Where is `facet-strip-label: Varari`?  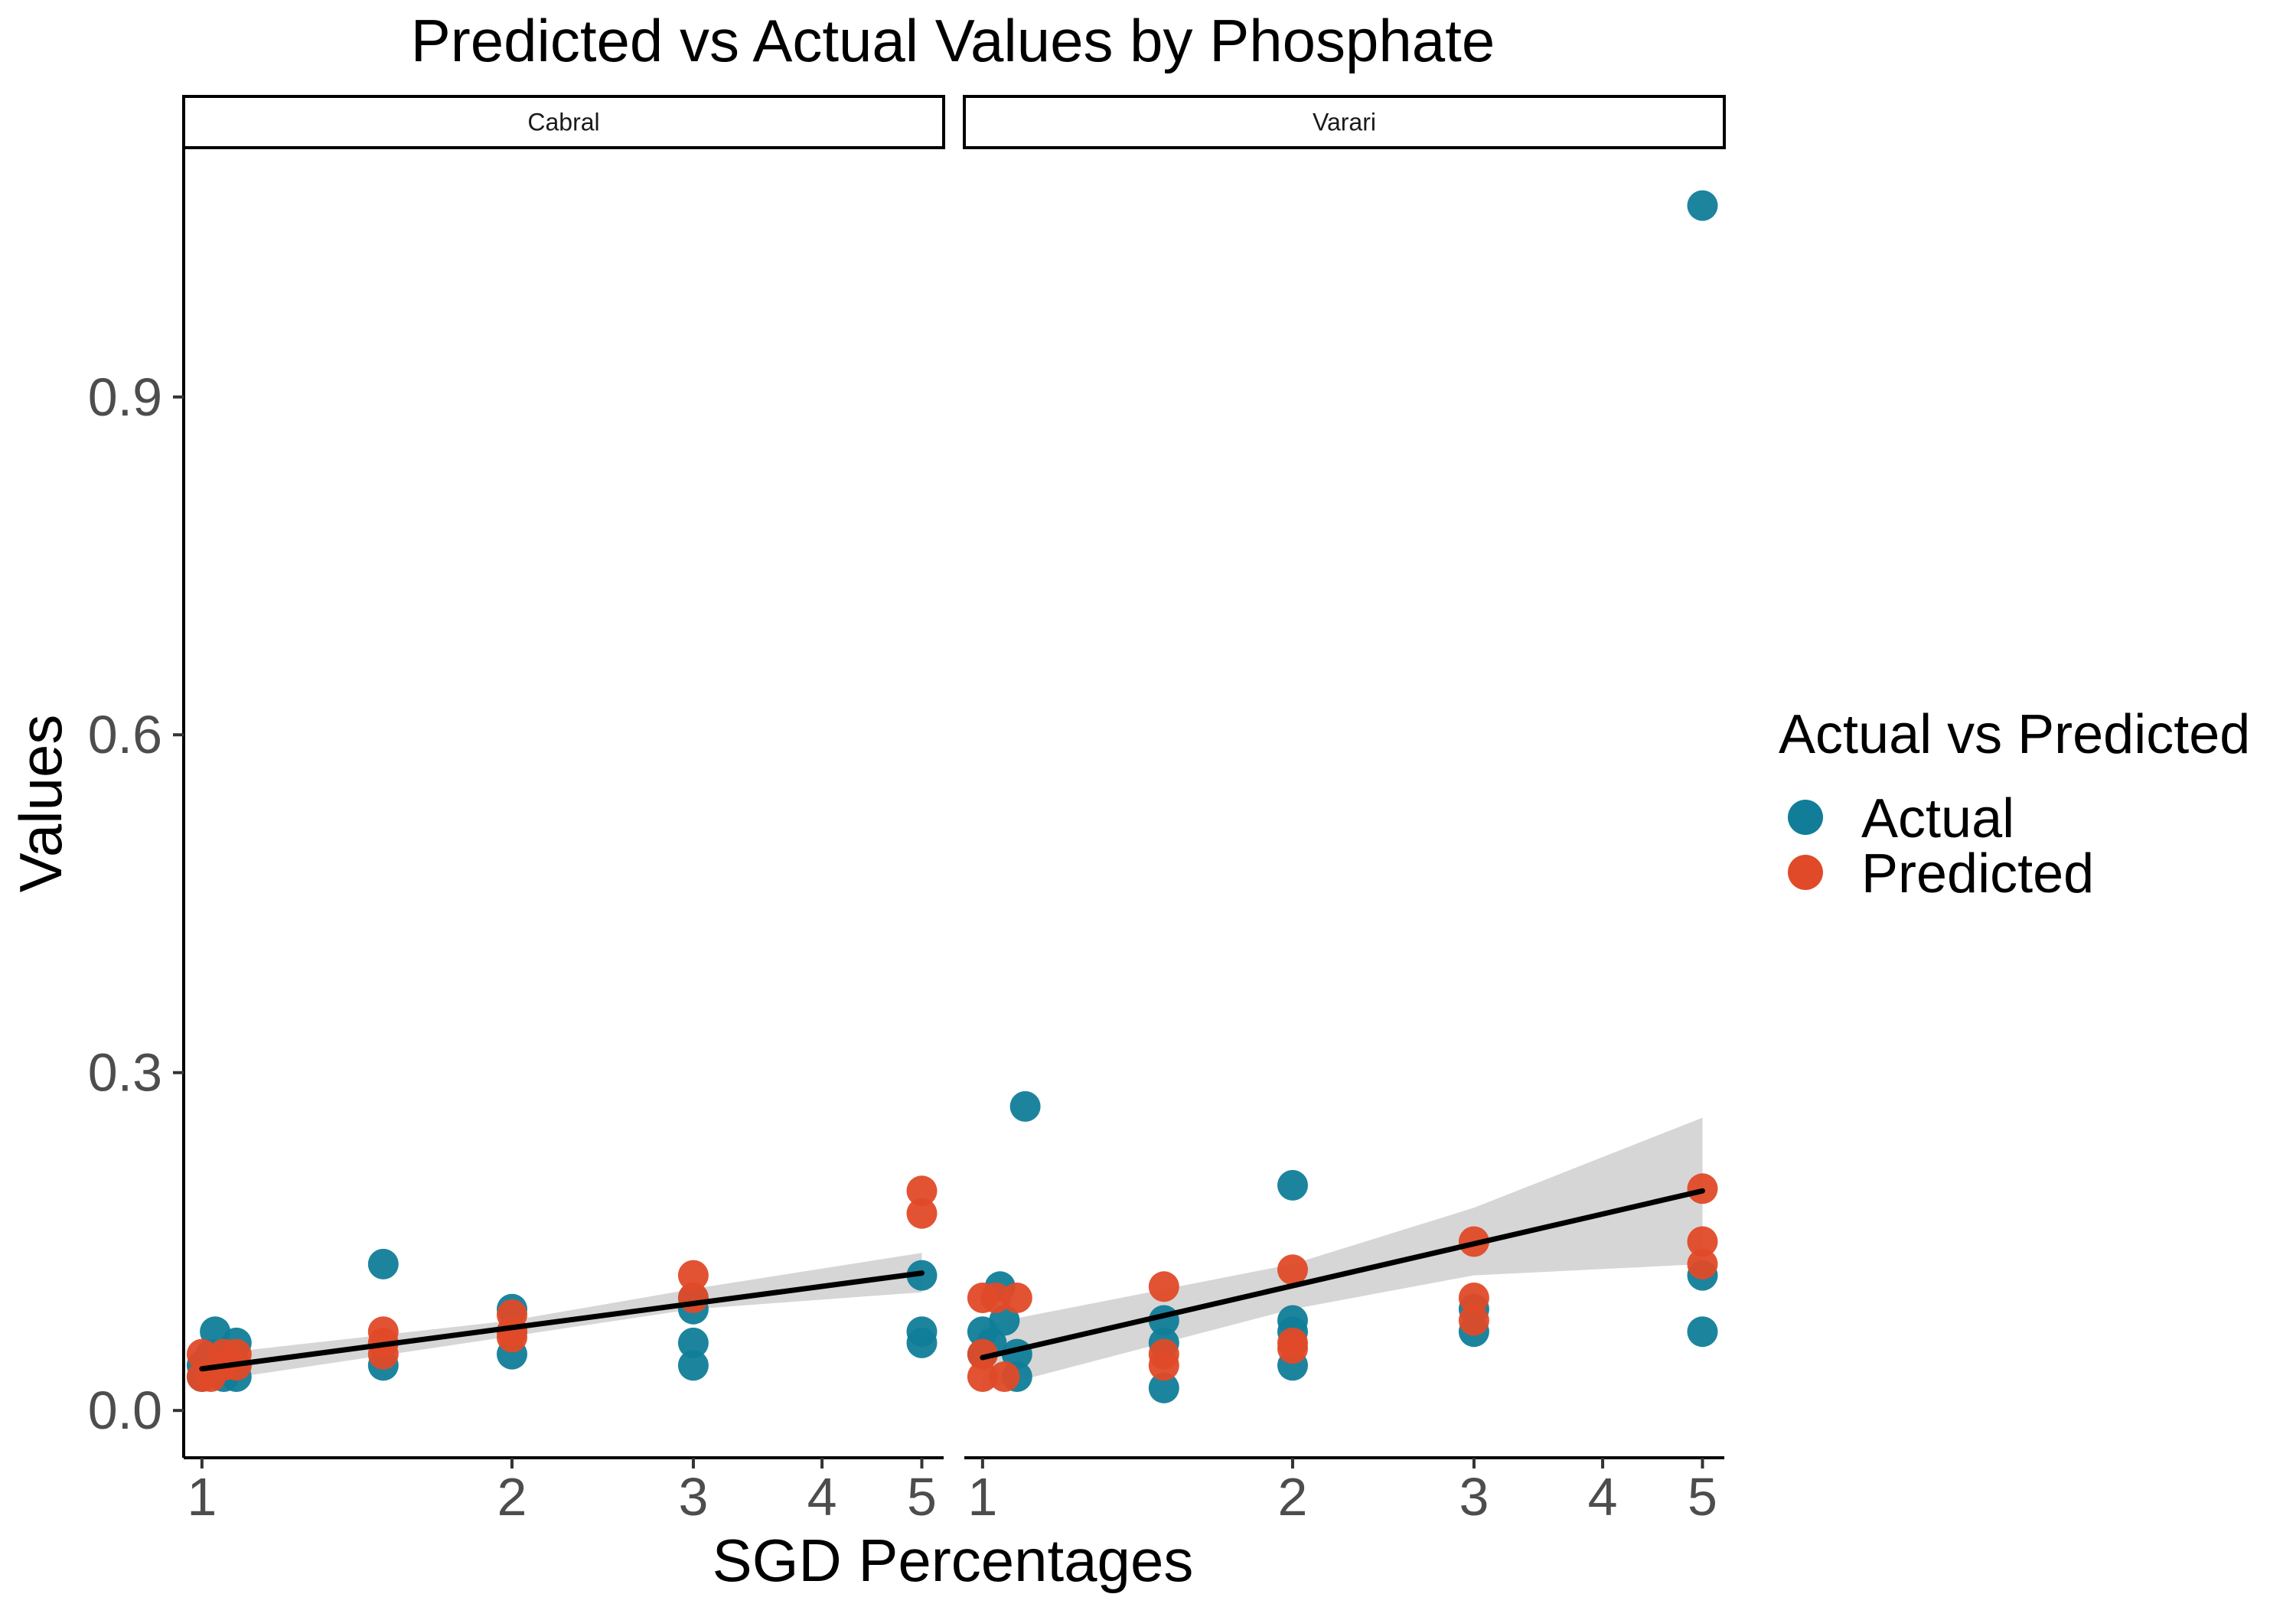 facet-strip-label: Varari is located at coordinates (1344, 122).